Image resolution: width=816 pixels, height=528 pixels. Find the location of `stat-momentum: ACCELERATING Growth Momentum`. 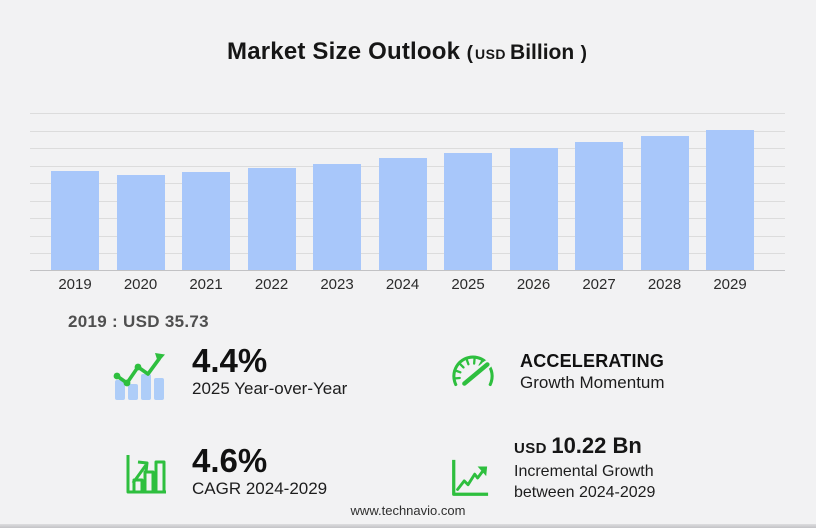

stat-momentum: ACCELERATING Growth Momentum is located at coordinates (556, 375).